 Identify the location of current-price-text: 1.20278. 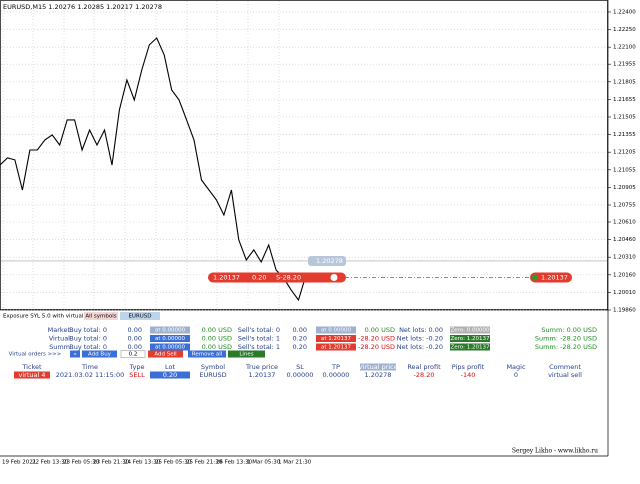
(329, 261).